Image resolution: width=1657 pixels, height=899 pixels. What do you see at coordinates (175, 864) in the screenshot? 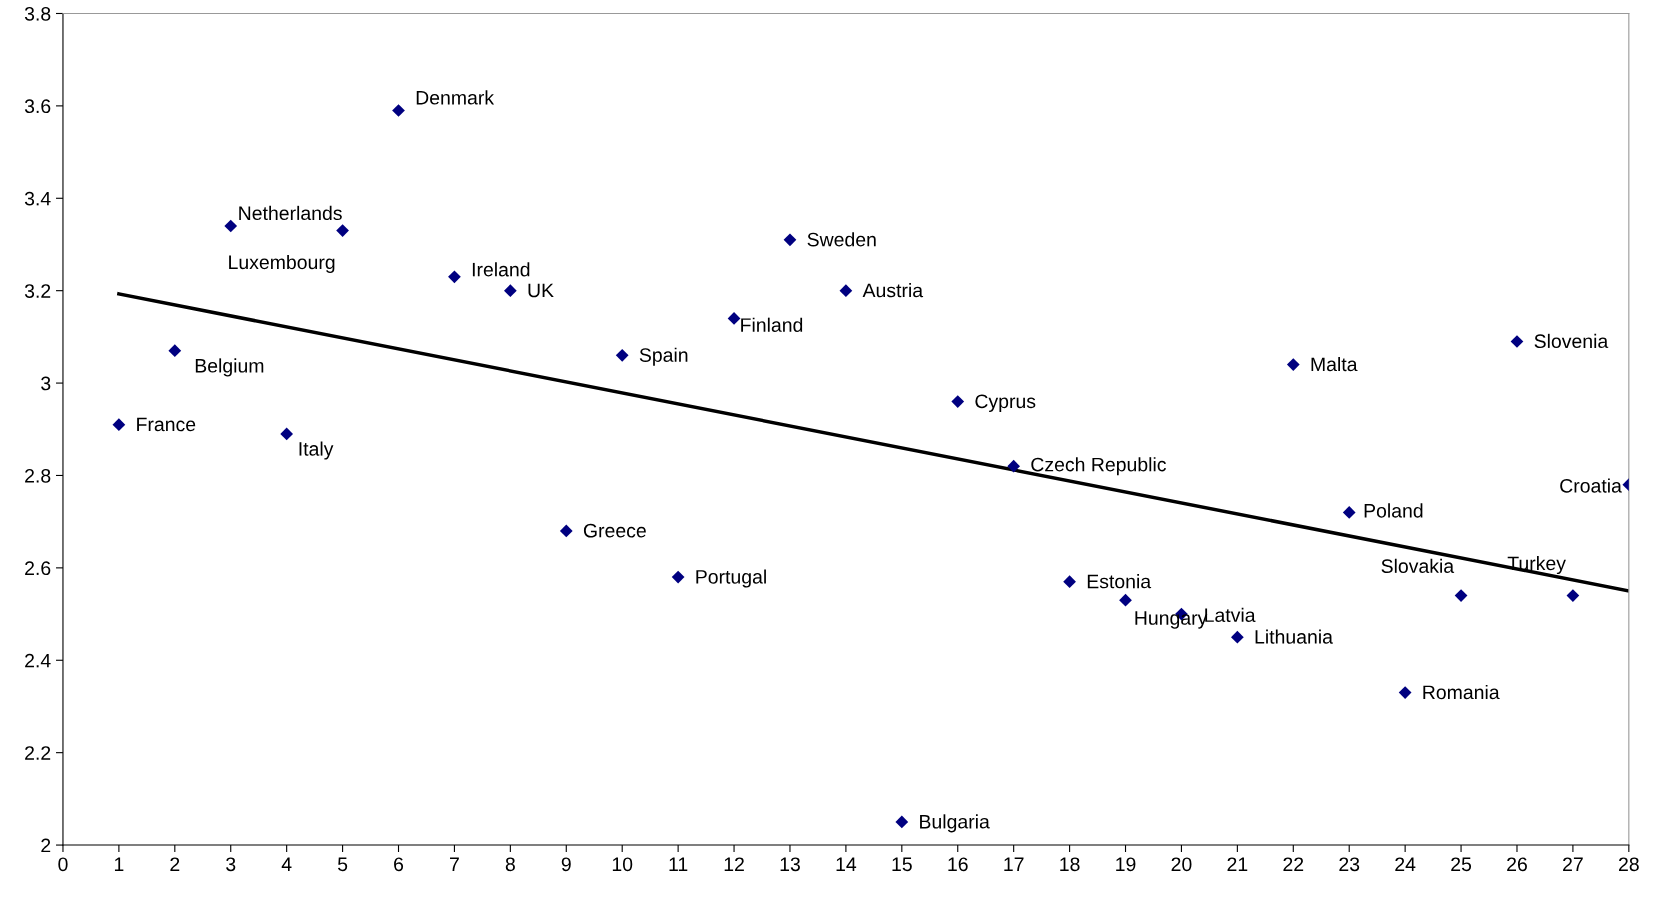
I see `x-tick-label: 2` at bounding box center [175, 864].